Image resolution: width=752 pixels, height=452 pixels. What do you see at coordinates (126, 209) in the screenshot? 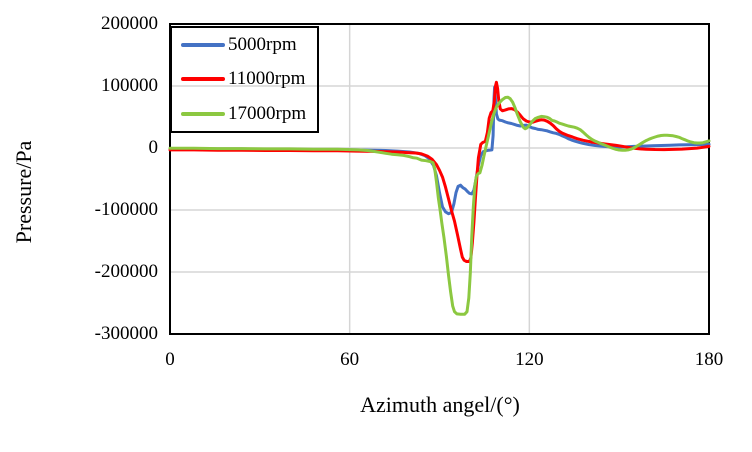
I see `y-tick-label: -100000` at bounding box center [126, 209].